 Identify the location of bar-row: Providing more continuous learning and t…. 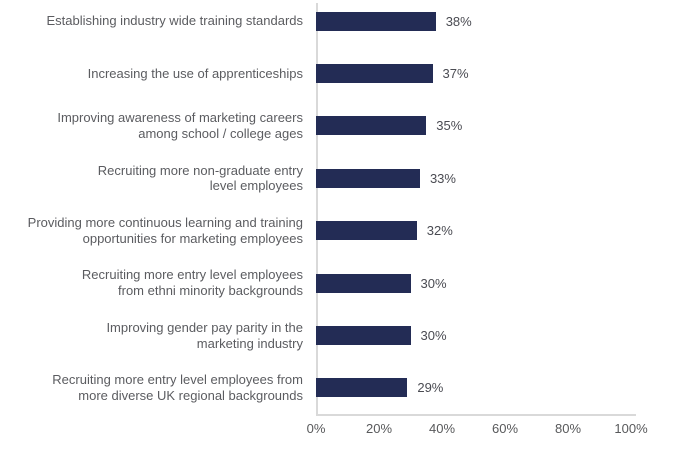
(344, 231).